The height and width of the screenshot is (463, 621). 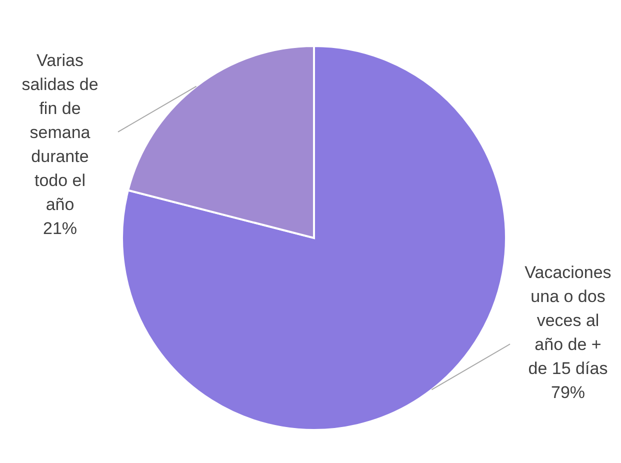 I want to click on data-label: 79%, so click(x=568, y=392).